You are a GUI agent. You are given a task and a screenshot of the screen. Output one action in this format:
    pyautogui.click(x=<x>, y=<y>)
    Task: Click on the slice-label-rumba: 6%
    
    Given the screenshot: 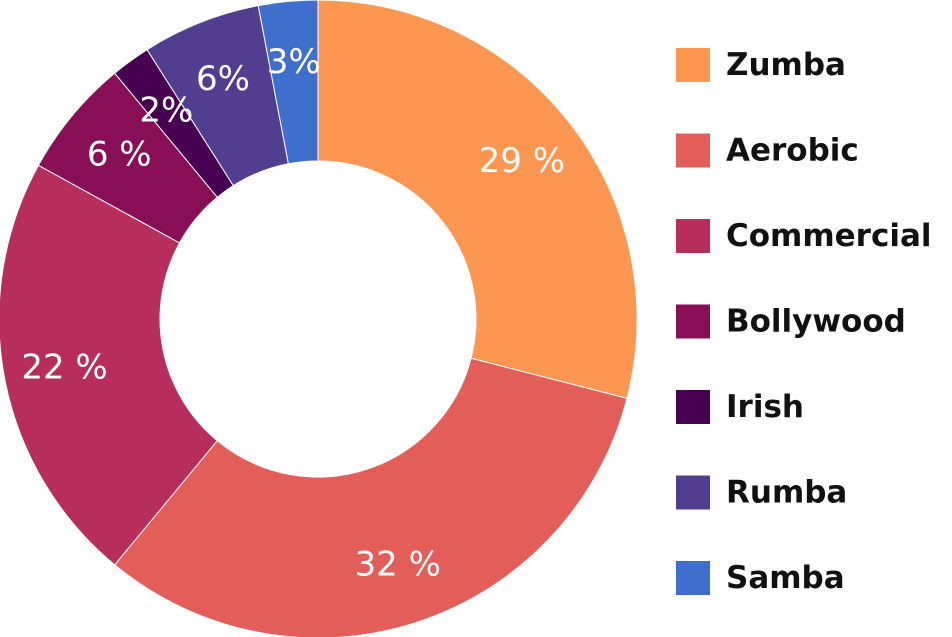 What is the action you would take?
    pyautogui.click(x=223, y=79)
    